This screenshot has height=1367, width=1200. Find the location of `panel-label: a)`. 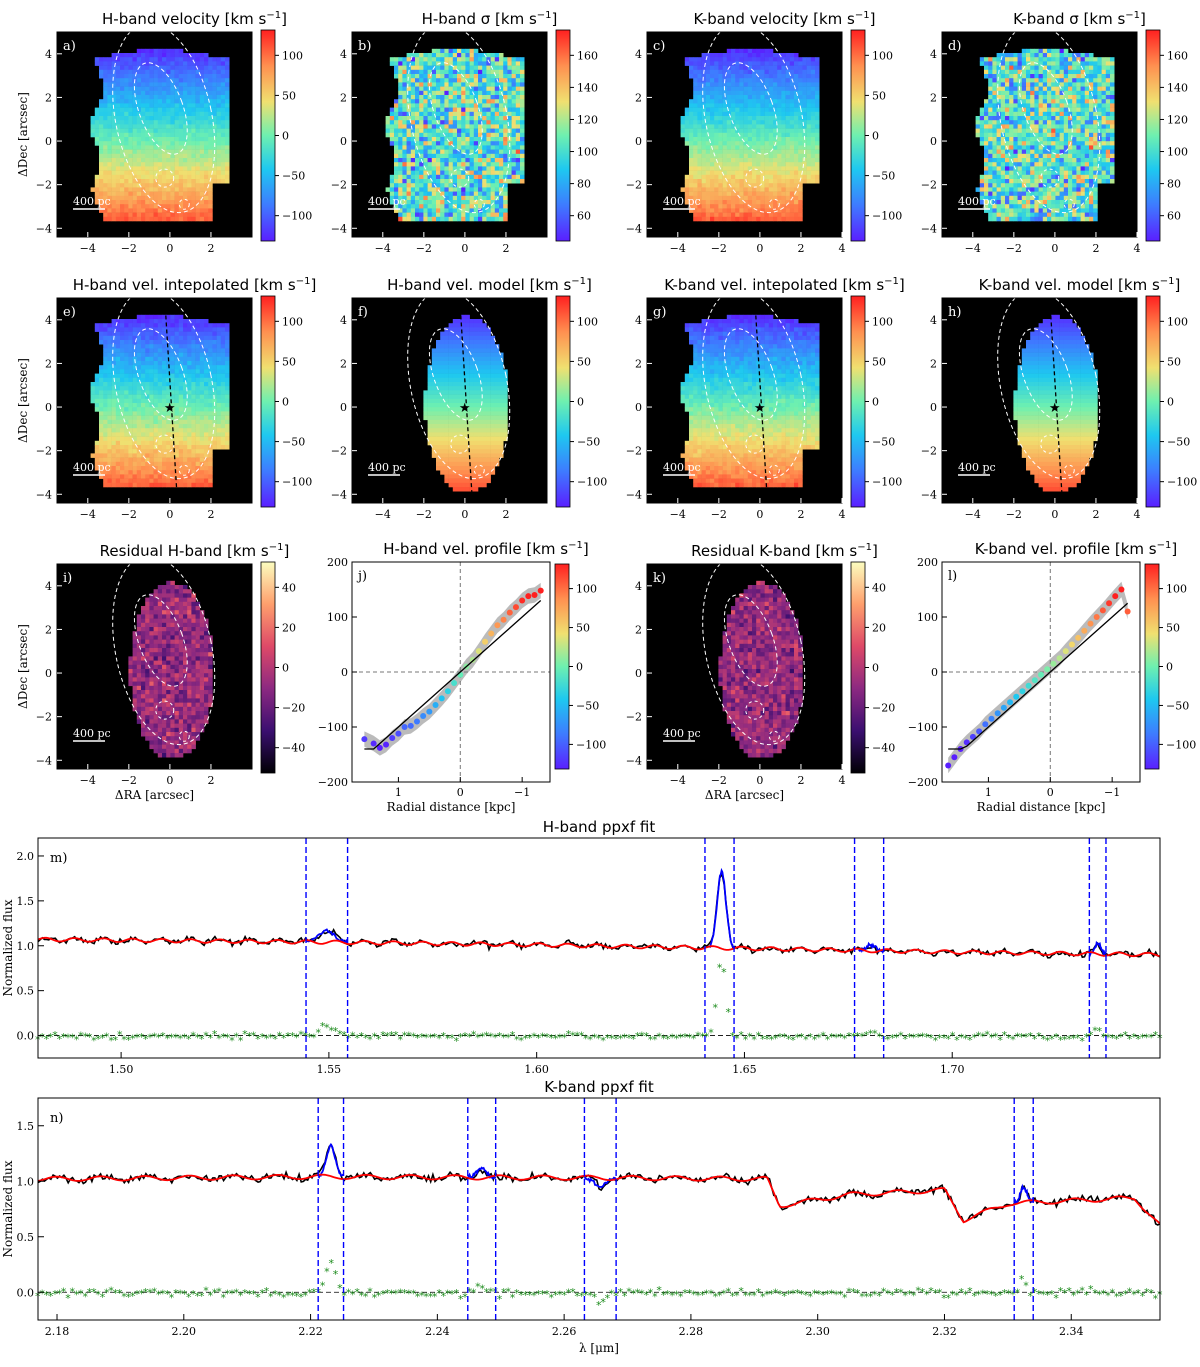

panel-label: a) is located at coordinates (69, 46).